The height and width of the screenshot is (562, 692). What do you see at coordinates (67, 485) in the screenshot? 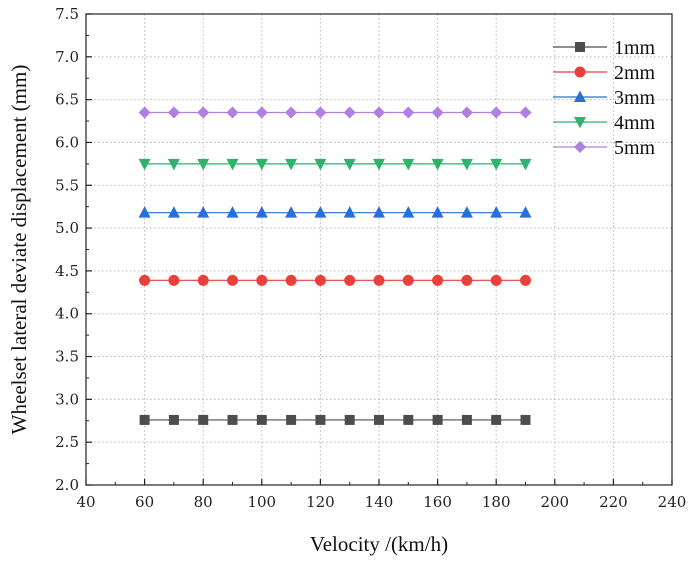
I see `y-tick-label: 2.0` at bounding box center [67, 485].